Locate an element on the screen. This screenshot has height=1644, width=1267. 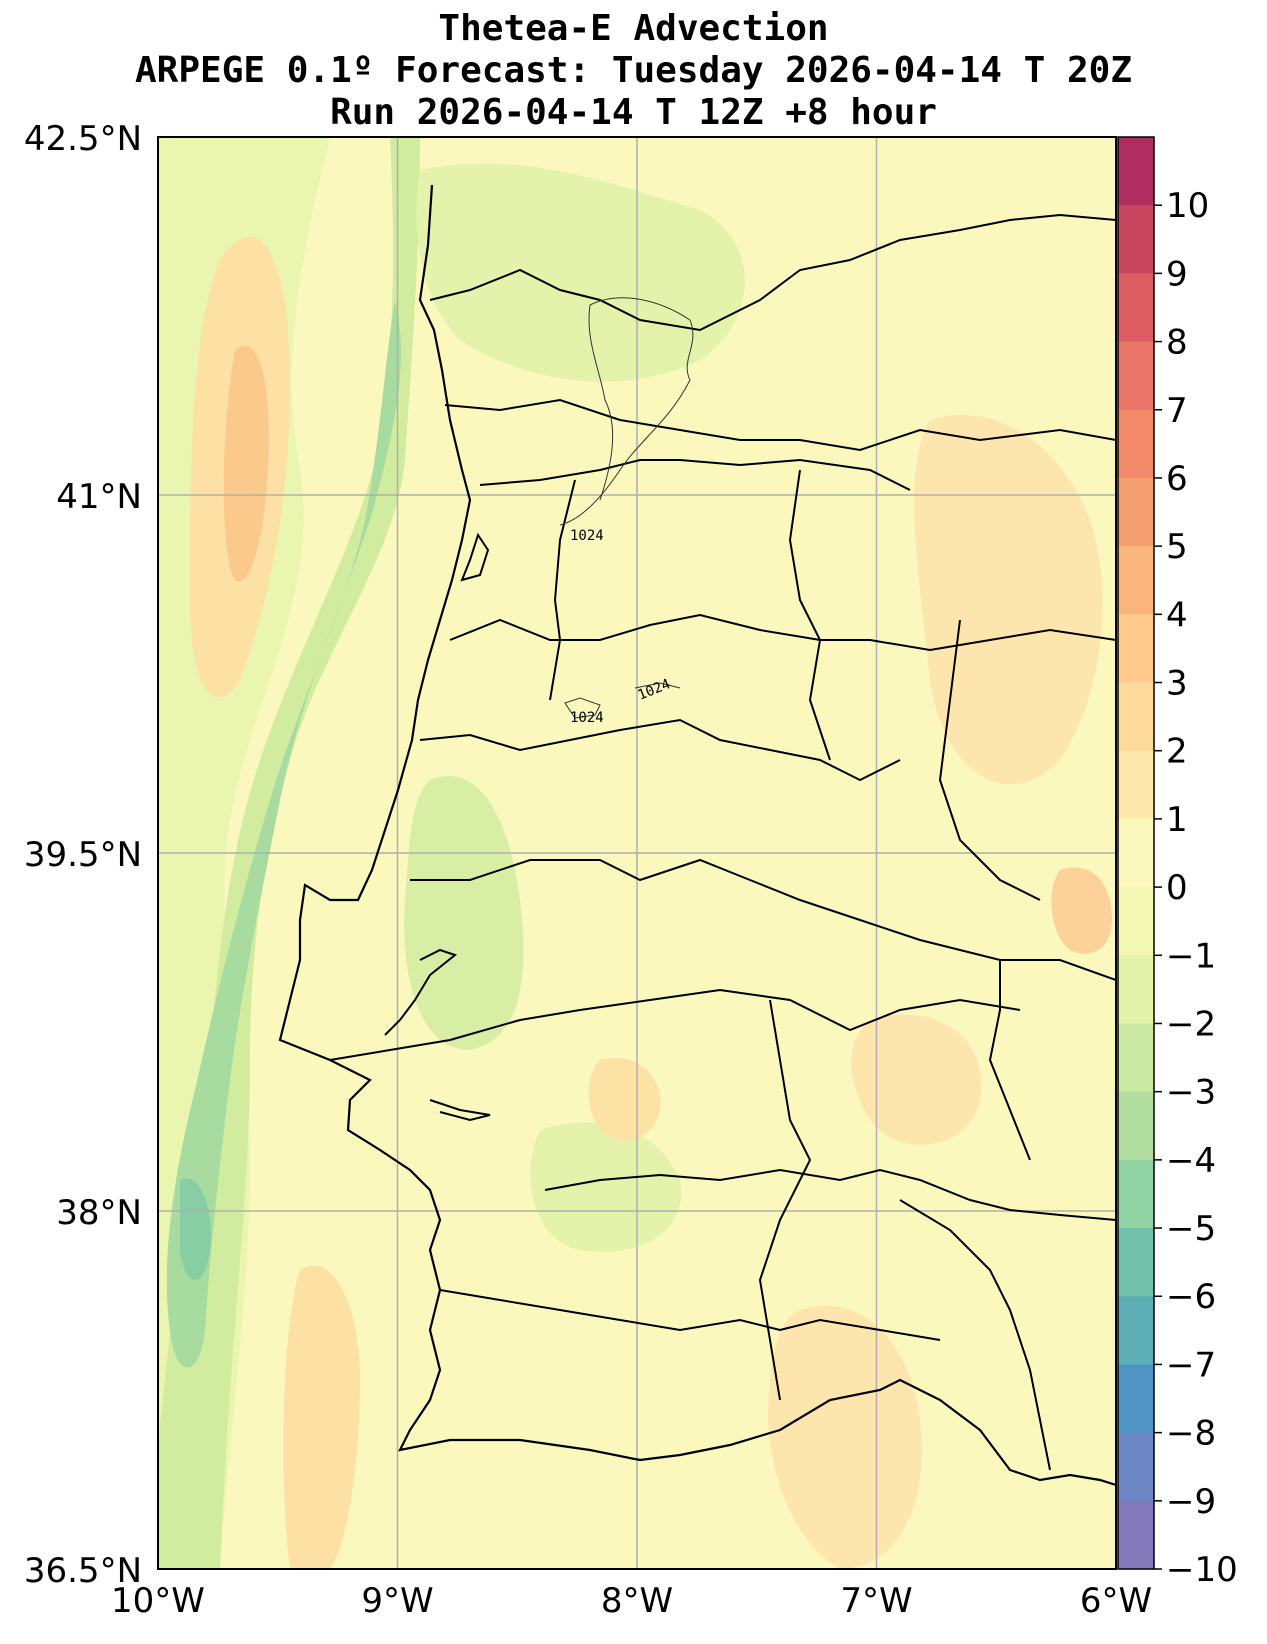
colorbar-tick-label: 4 is located at coordinates (1177, 615).